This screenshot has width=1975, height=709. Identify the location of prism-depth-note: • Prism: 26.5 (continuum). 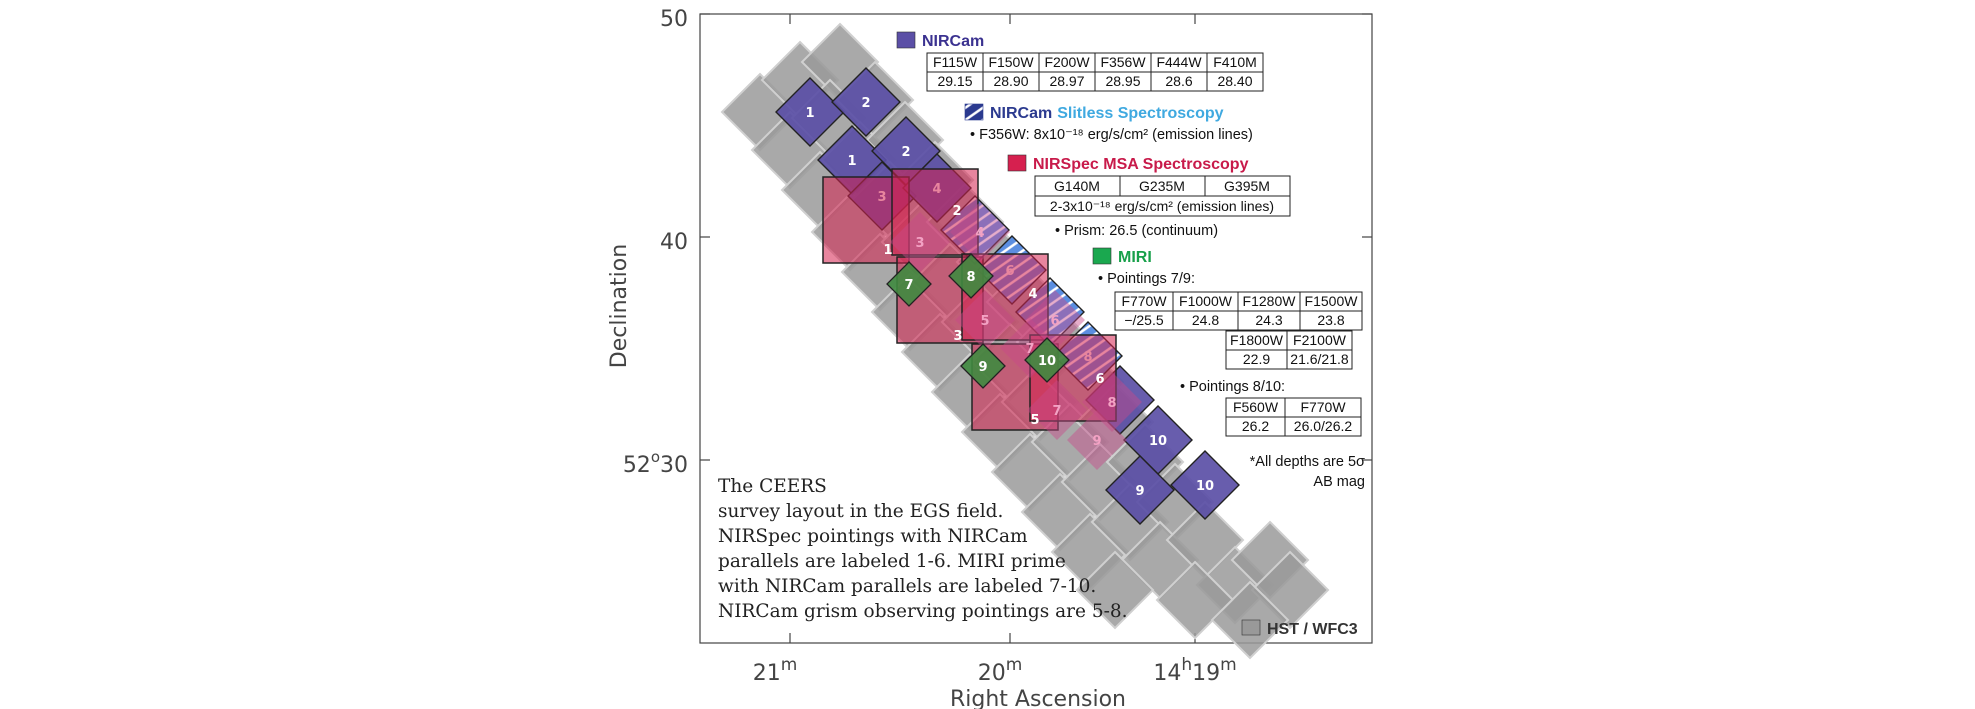
(1136, 231).